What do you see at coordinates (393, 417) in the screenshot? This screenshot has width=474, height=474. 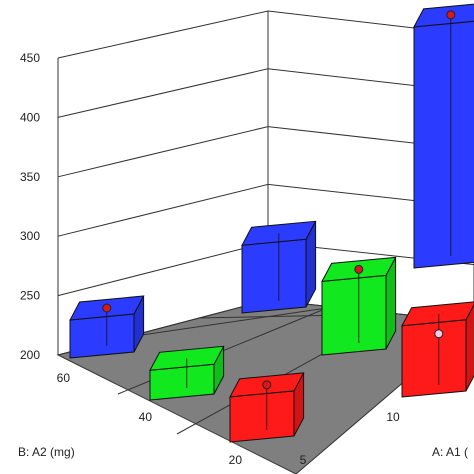 I see `x-tick-label: 10` at bounding box center [393, 417].